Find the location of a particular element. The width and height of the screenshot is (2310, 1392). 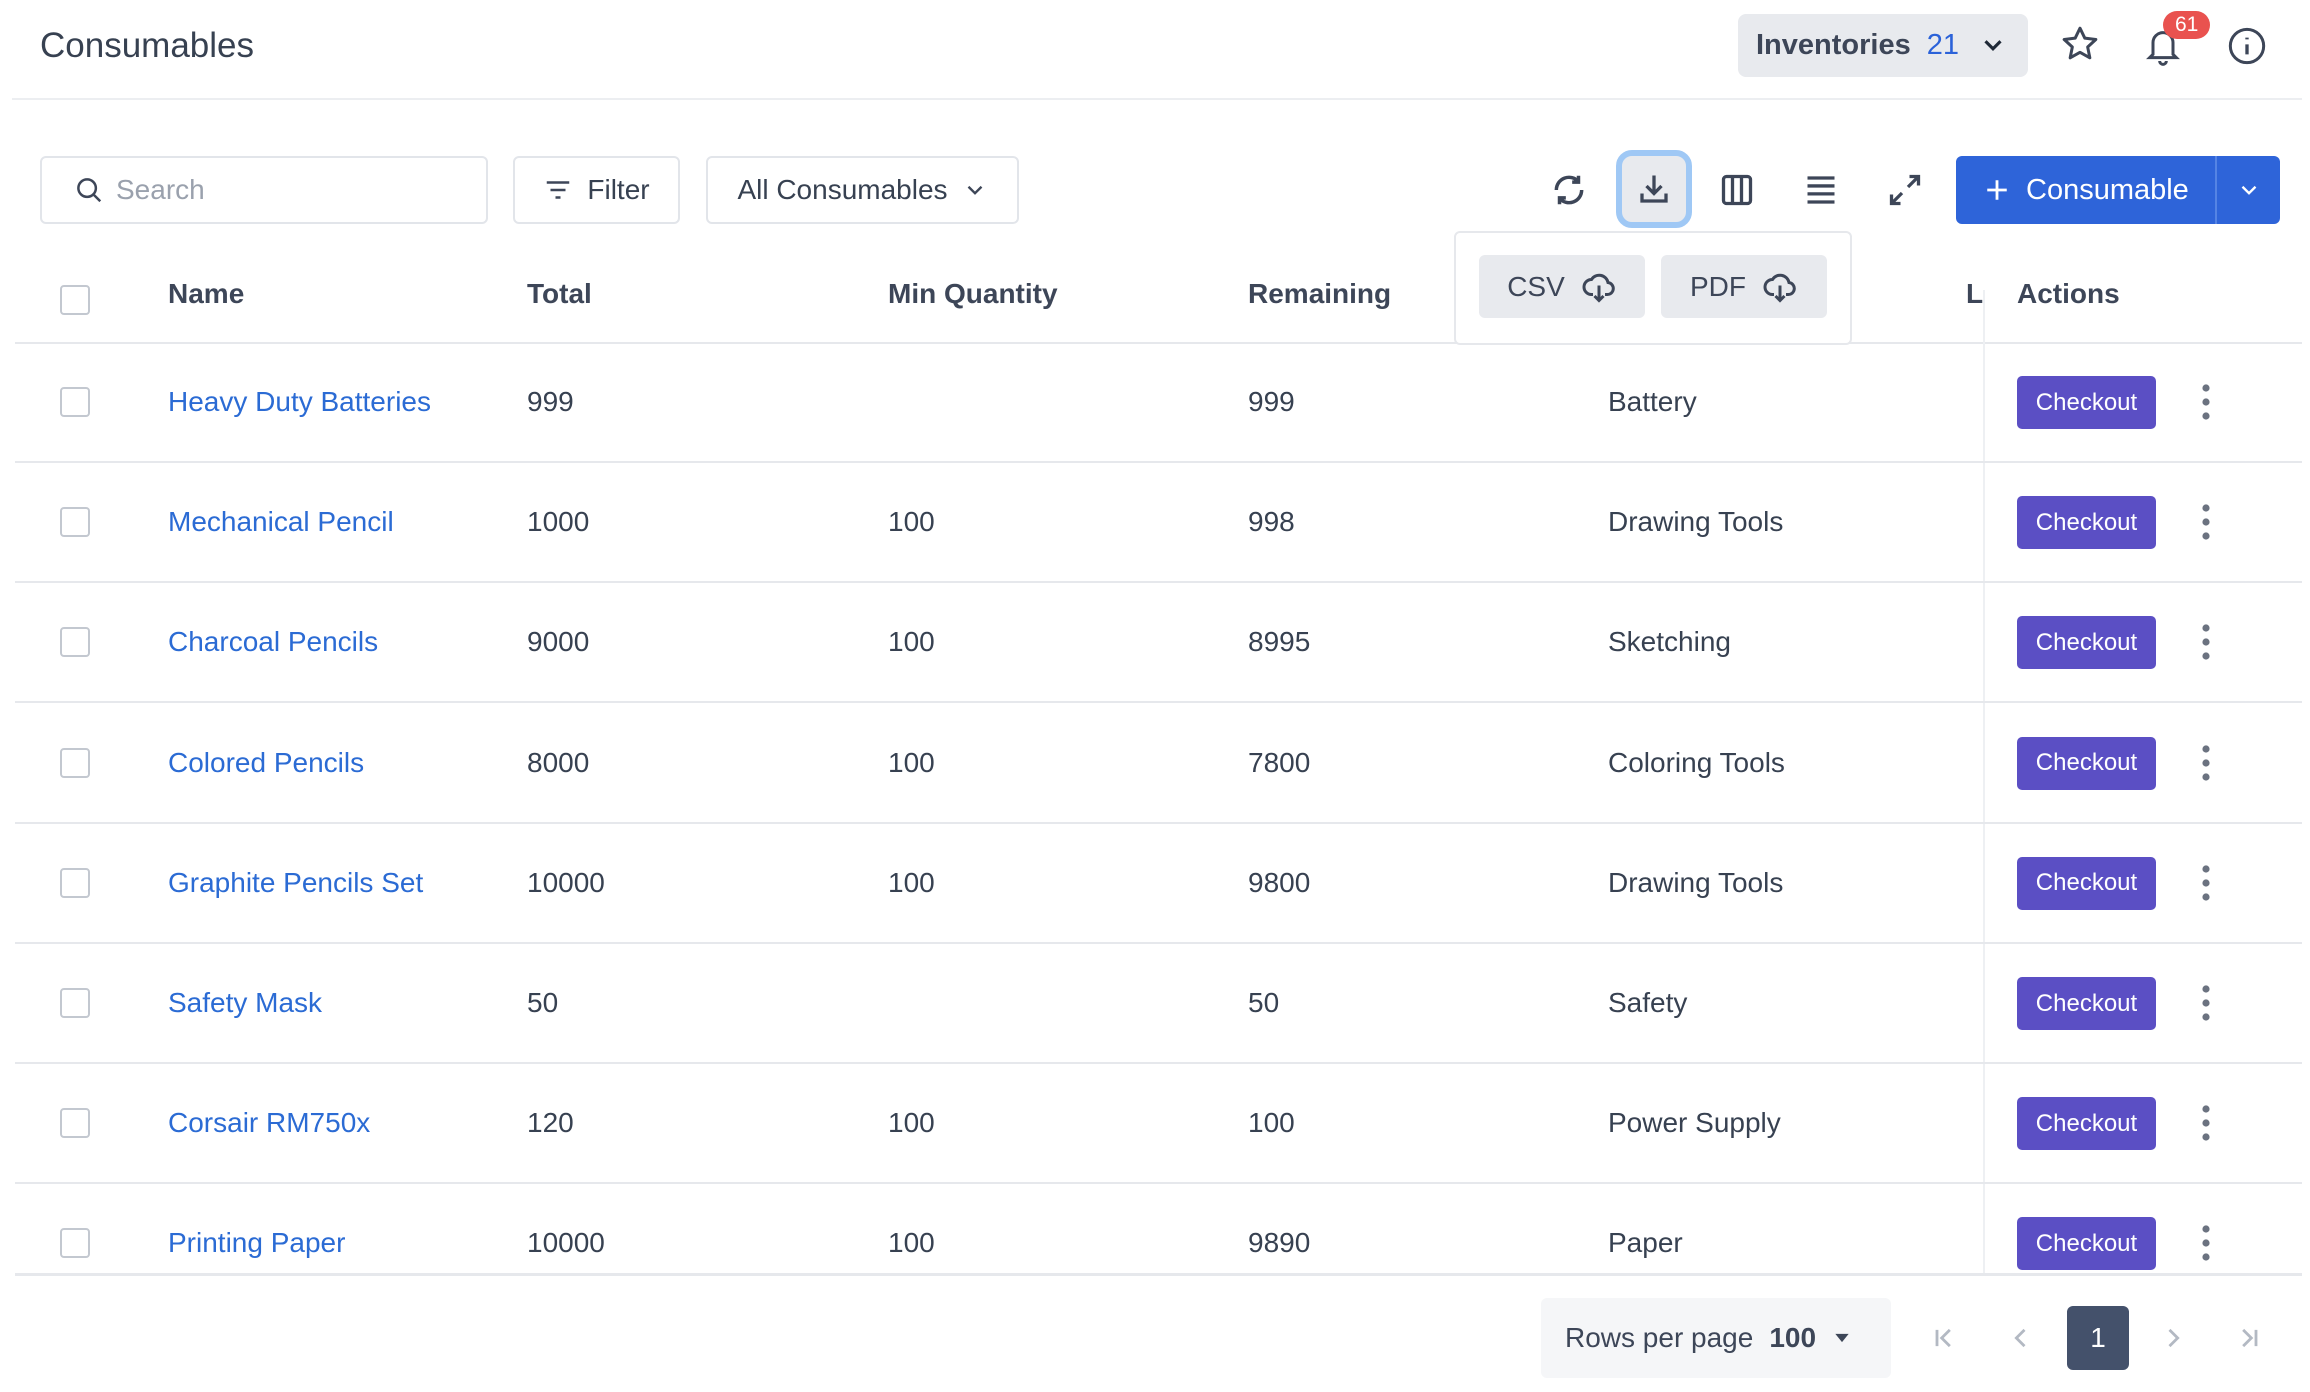

cell-total: 1000 is located at coordinates (558, 522).